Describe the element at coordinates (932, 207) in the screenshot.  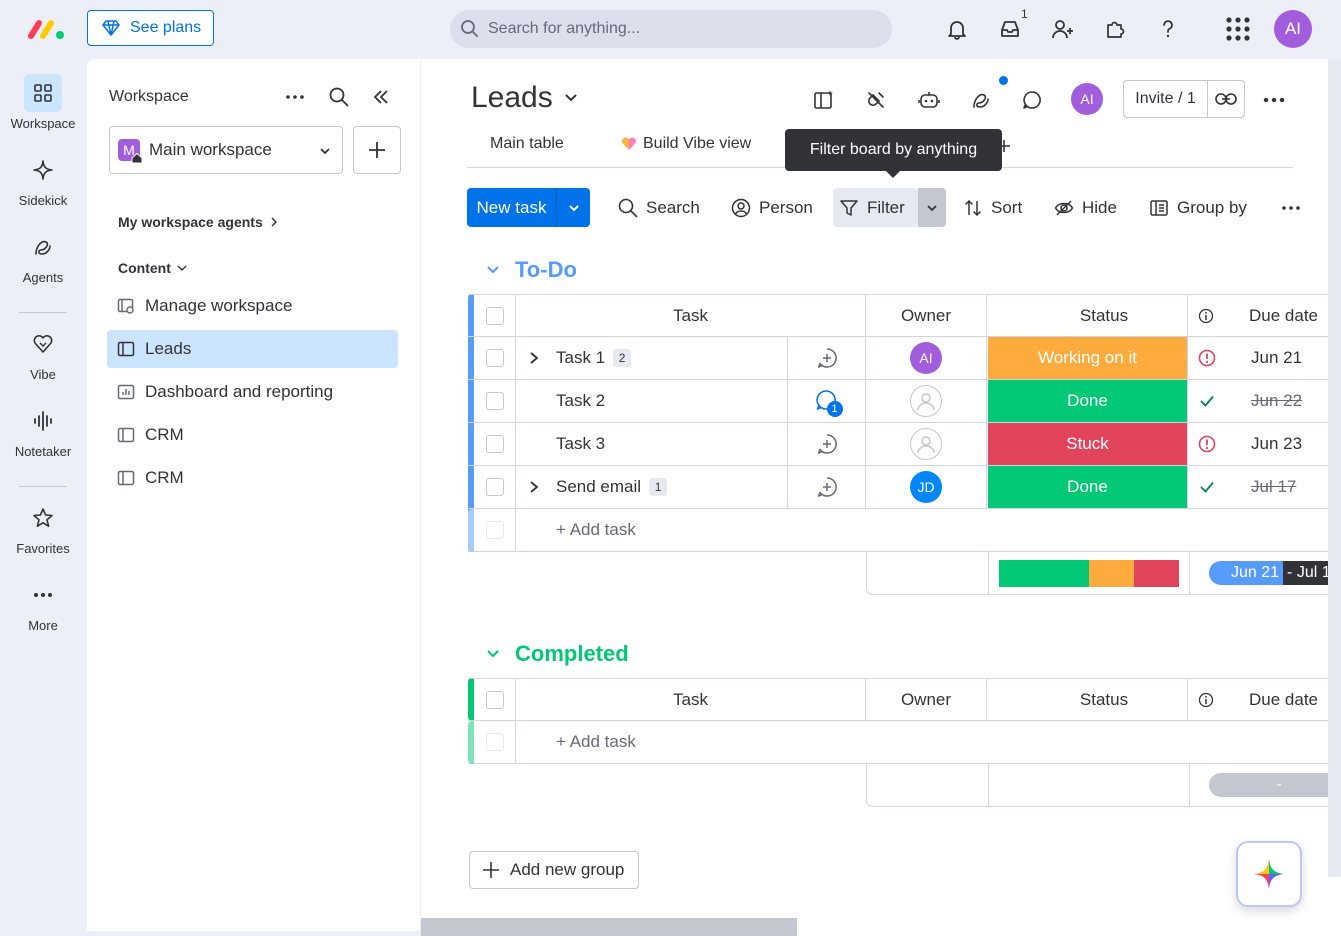
I see `filter-dropdown` at that location.